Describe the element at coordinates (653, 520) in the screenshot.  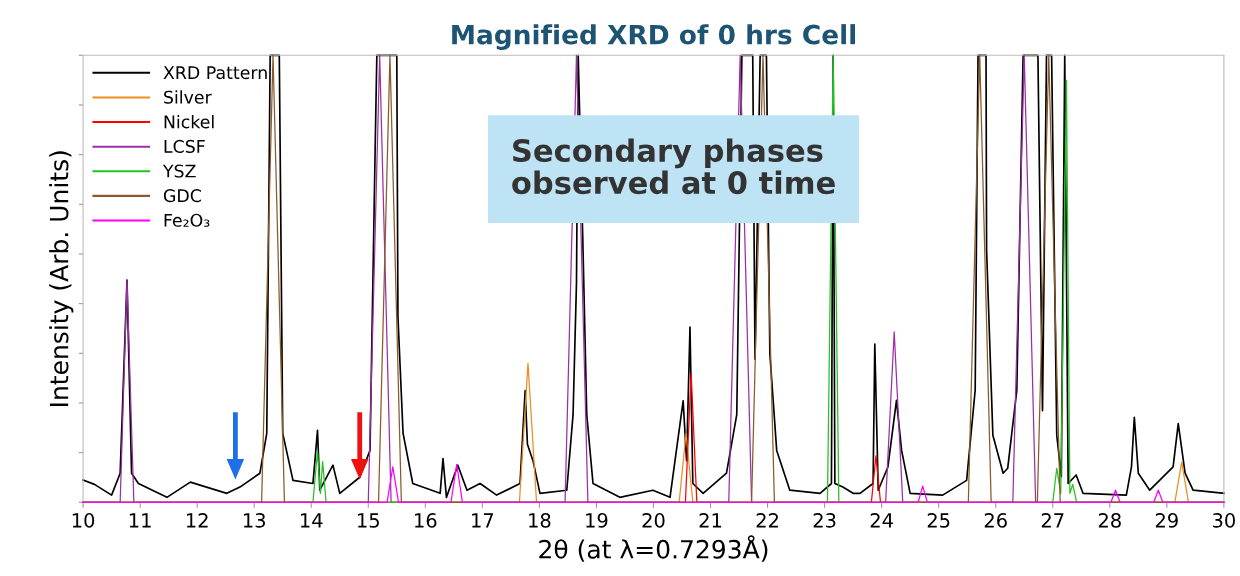
I see `x-tick-label: 20` at that location.